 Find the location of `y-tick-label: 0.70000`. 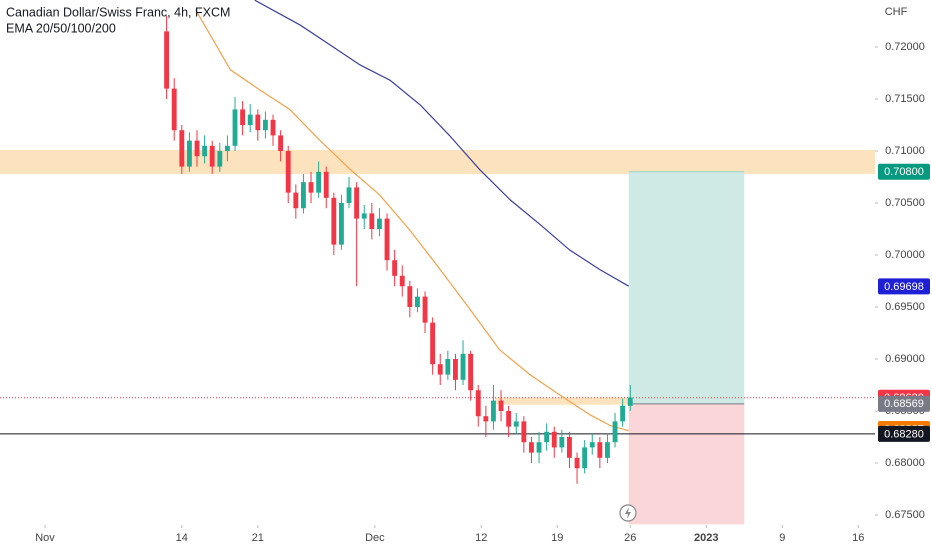

y-tick-label: 0.70000 is located at coordinates (905, 255).